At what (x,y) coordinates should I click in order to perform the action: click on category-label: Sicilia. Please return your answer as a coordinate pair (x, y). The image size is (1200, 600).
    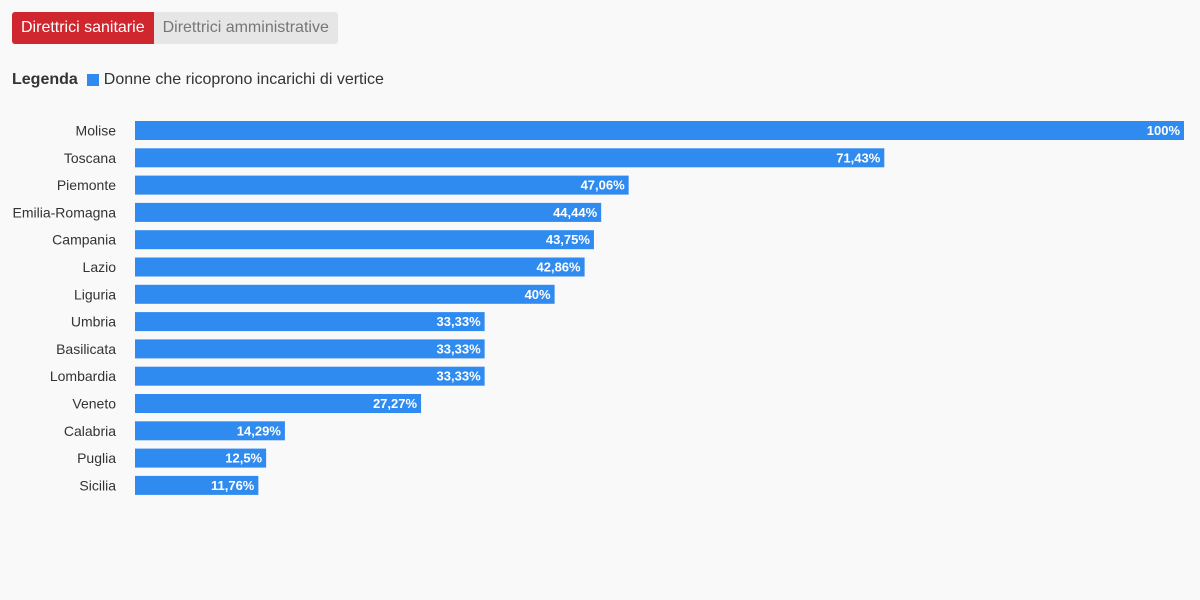
    Looking at the image, I should click on (97, 485).